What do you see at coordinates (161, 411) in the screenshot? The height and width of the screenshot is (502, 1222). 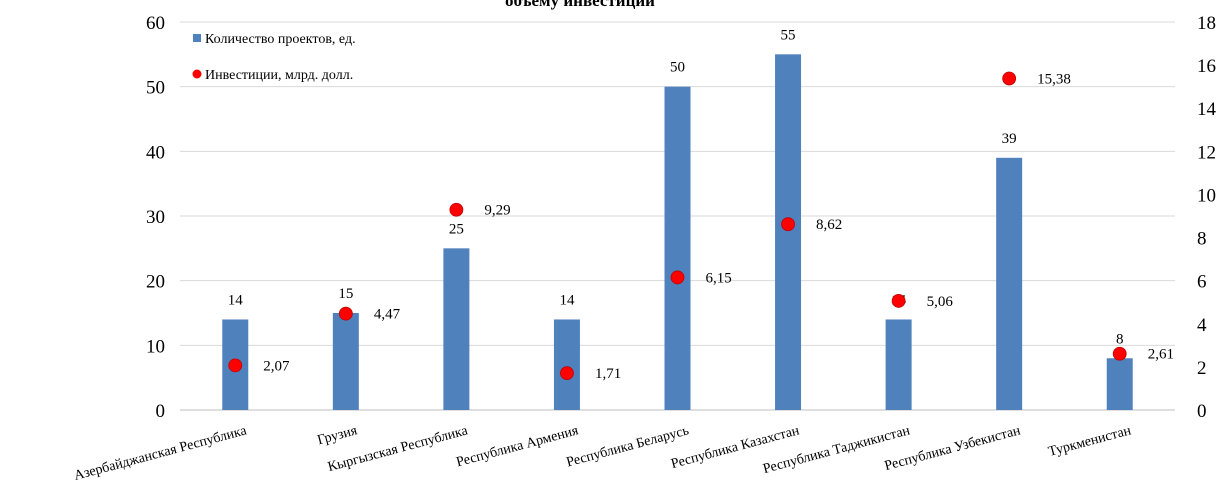 I see `y-left-tick-label: 0` at bounding box center [161, 411].